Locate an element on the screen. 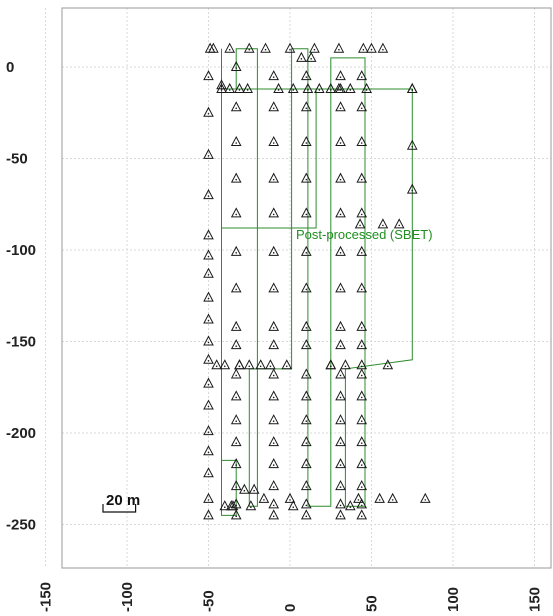 This screenshot has height=616, width=553. x-tick-label: 150 is located at coordinates (535, 599).